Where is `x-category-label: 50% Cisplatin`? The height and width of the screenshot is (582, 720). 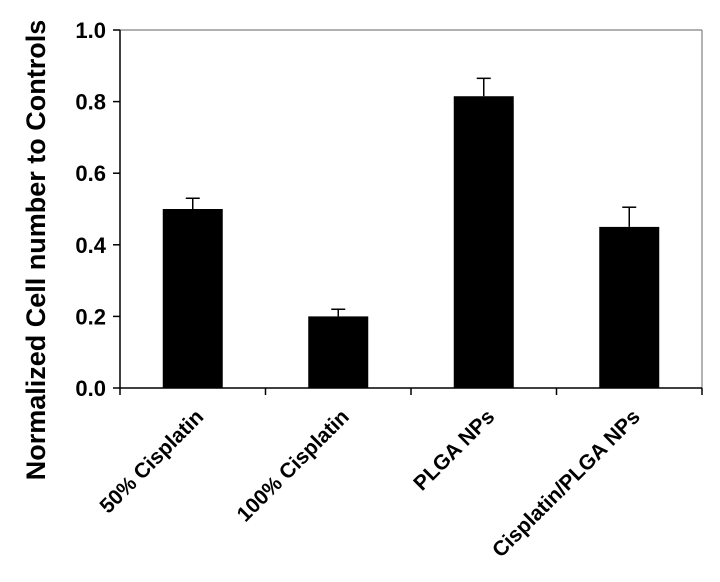 x-category-label: 50% Cisplatin is located at coordinates (151, 461).